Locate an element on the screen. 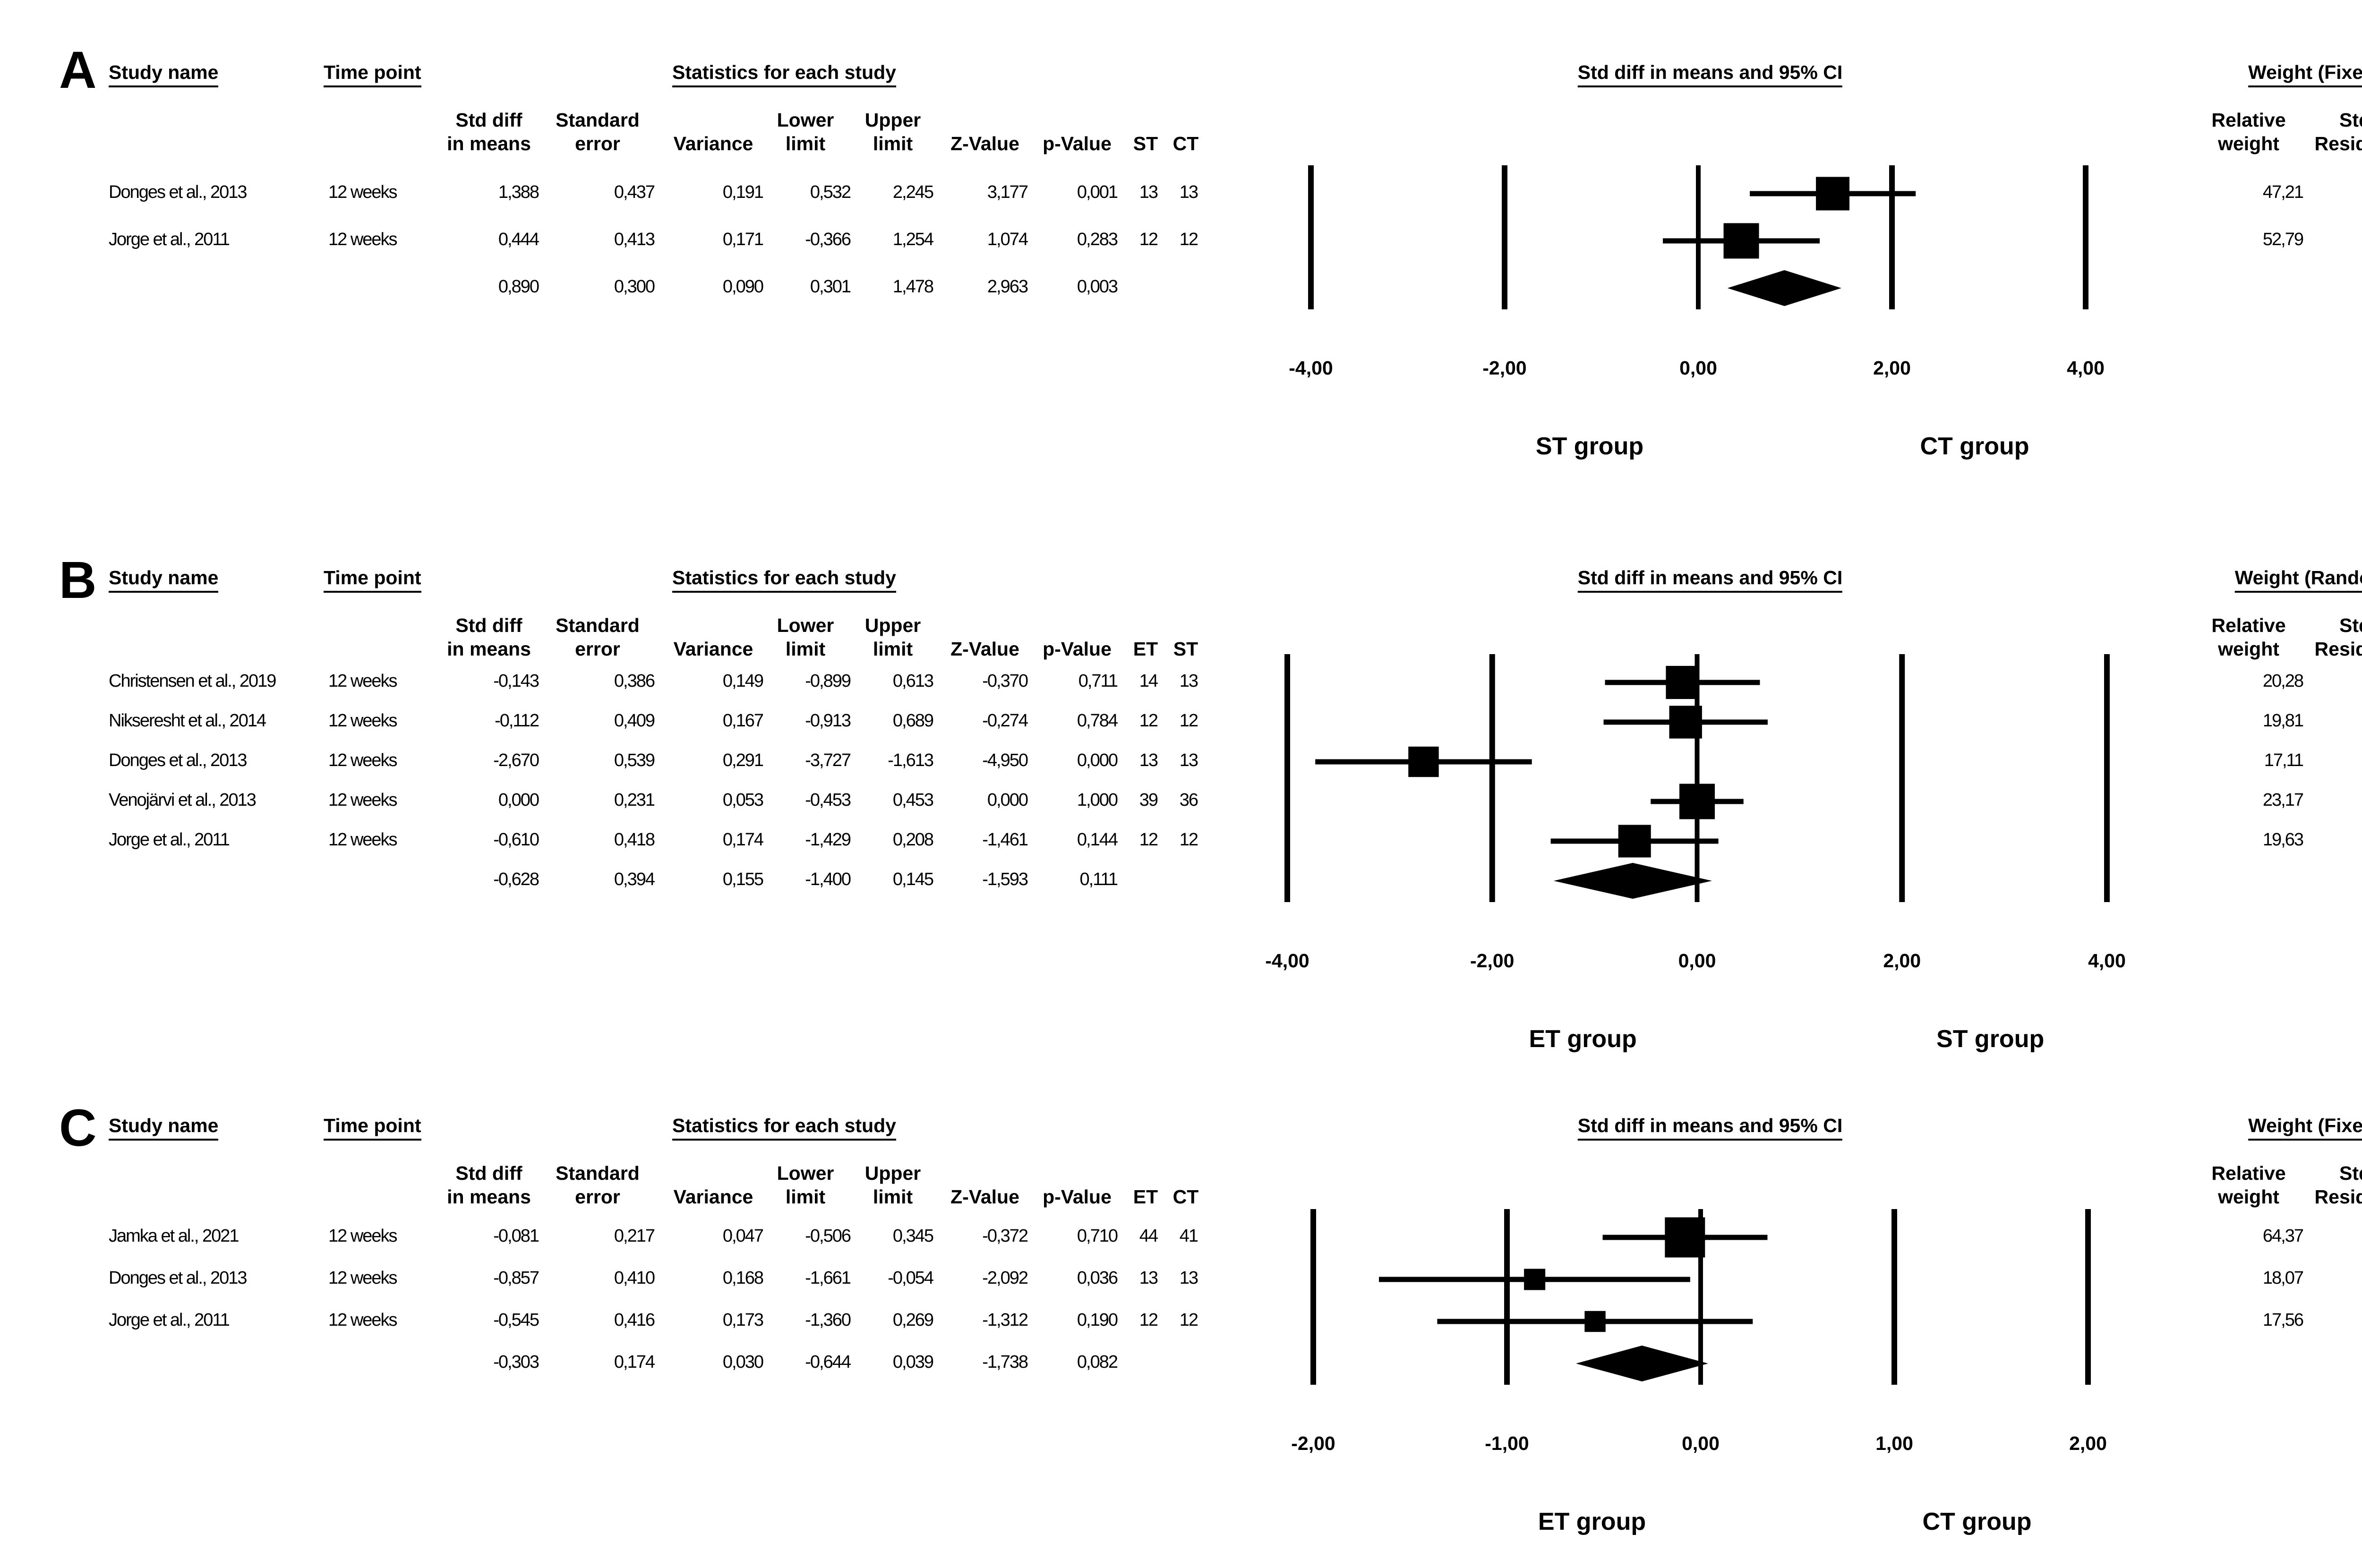 Image resolution: width=2362 pixels, height=1568 pixels. col-header-rel_weight: Relative is located at coordinates (2248, 1173).